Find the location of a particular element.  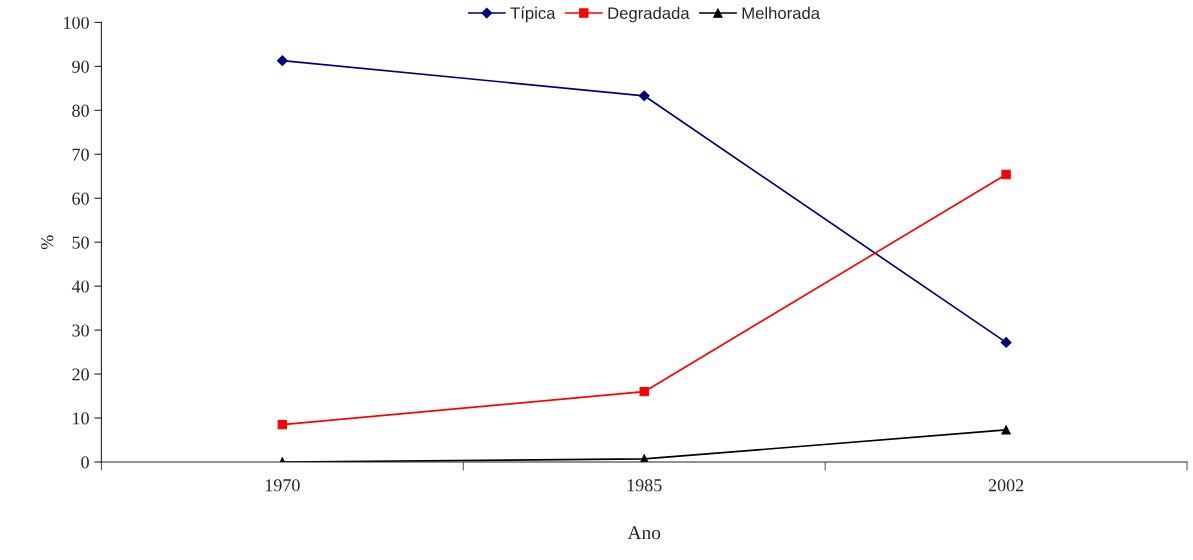

y-tick-label: 10 is located at coordinates (81, 418).